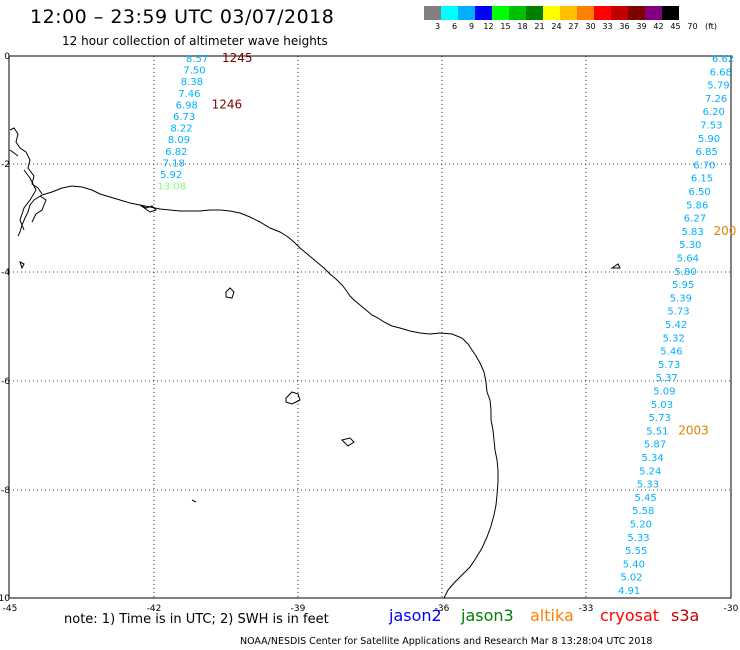  I want to click on wave-height-value: 6.73, so click(184, 117).